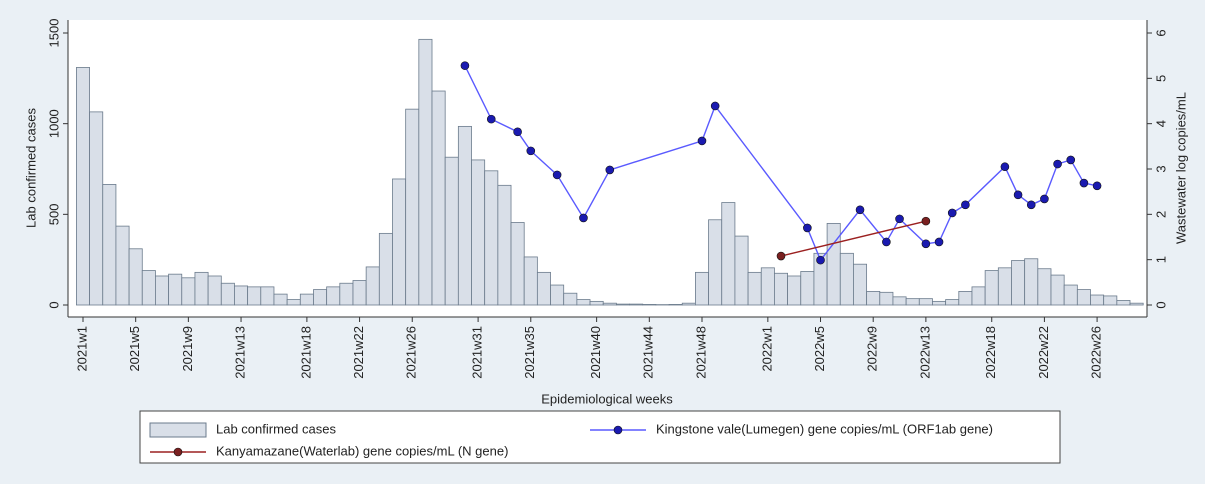 This screenshot has height=489, width=1205. Describe the element at coordinates (1160, 168) in the screenshot. I see `y2-tick-label: 3` at that location.